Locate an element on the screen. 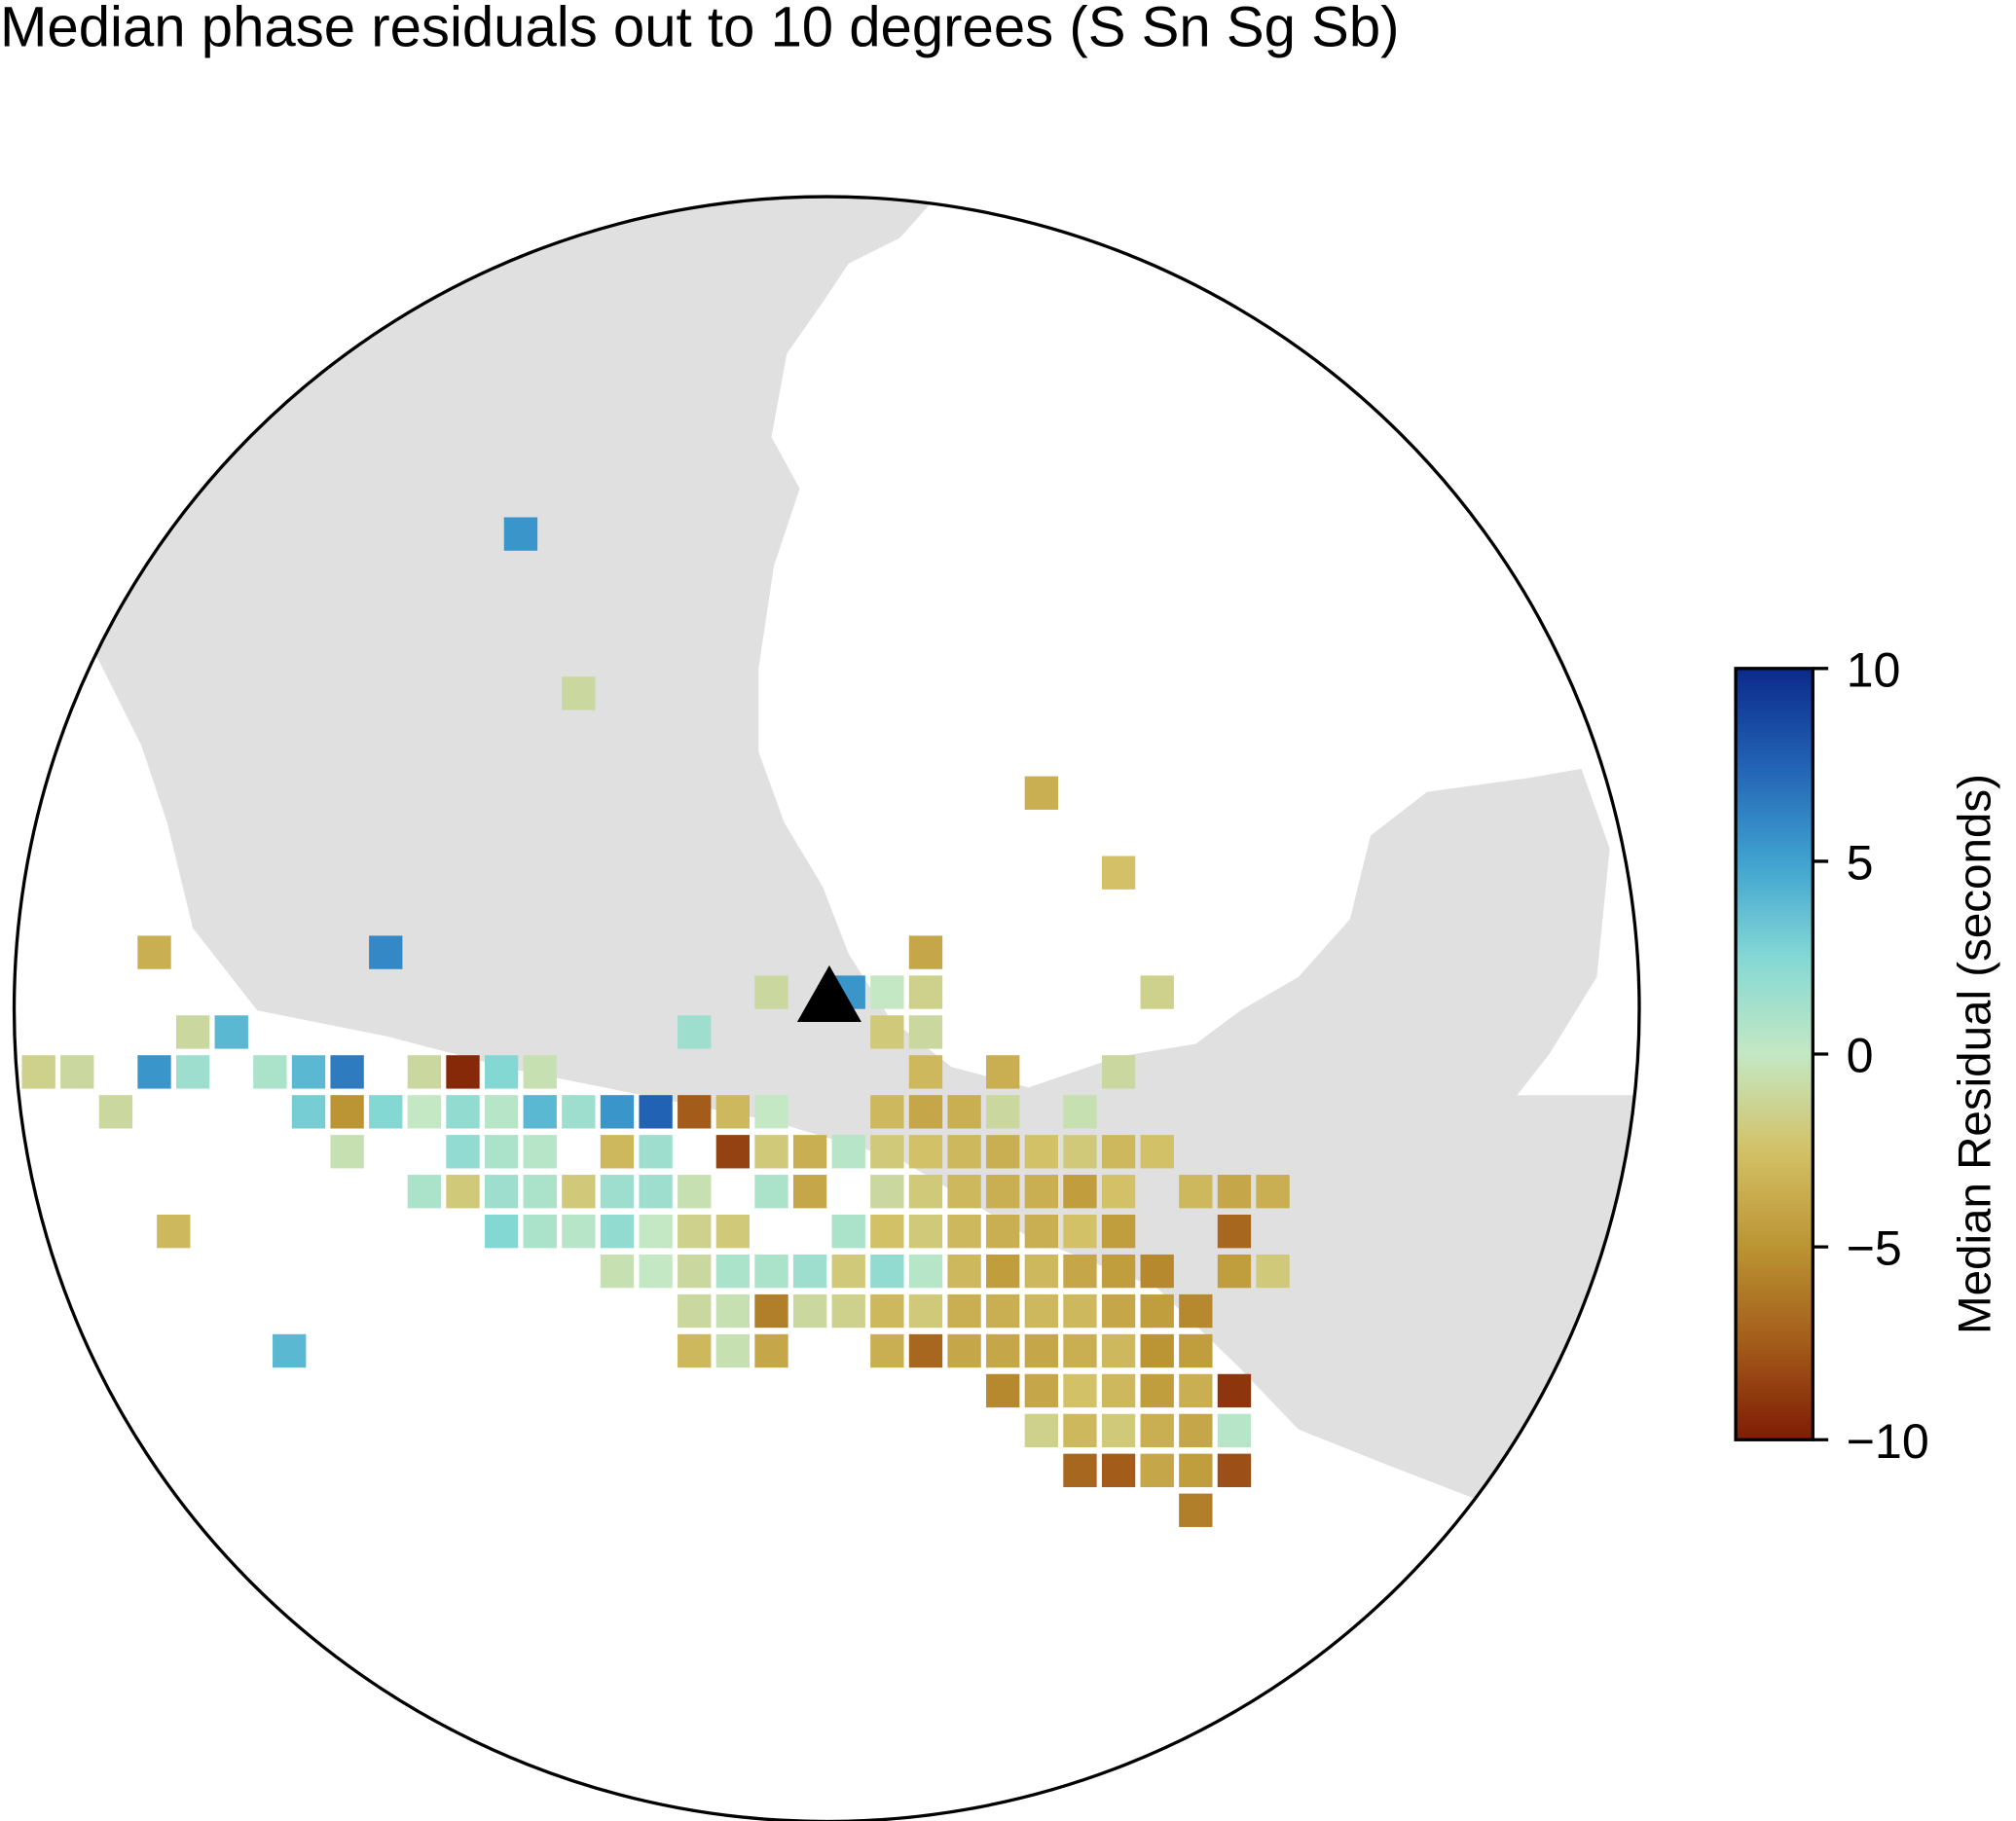 Image resolution: width=2016 pixels, height=1821 pixels. colorbar-tick-label: −10 is located at coordinates (1888, 1441).